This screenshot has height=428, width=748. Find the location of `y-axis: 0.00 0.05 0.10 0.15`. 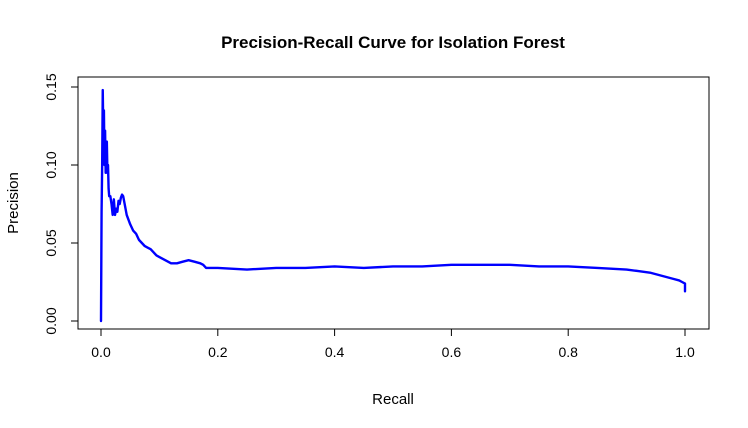

y-axis: 0.00 0.05 0.10 0.15 is located at coordinates (61, 204).